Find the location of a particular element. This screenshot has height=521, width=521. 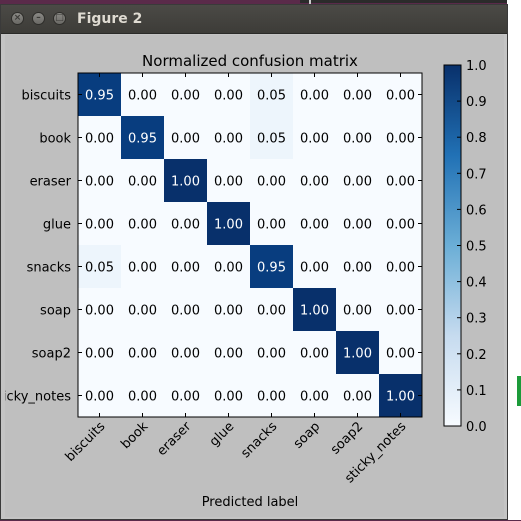

x-tick-label: eraser is located at coordinates (174, 439).